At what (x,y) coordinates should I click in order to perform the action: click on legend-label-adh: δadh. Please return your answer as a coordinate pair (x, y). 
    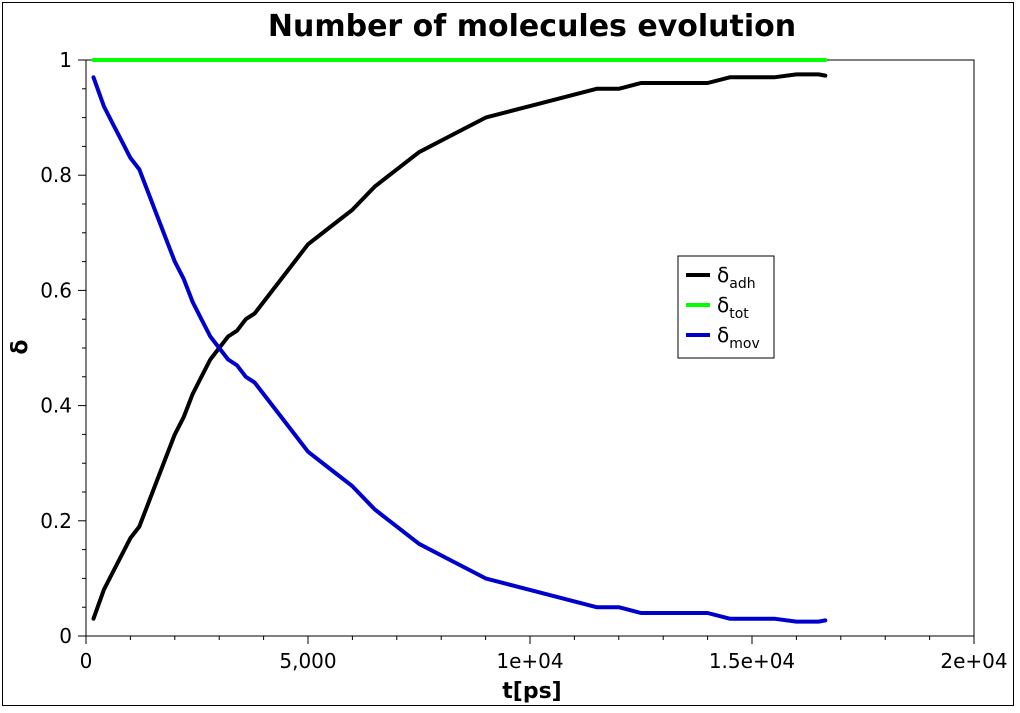
    Looking at the image, I should click on (736, 277).